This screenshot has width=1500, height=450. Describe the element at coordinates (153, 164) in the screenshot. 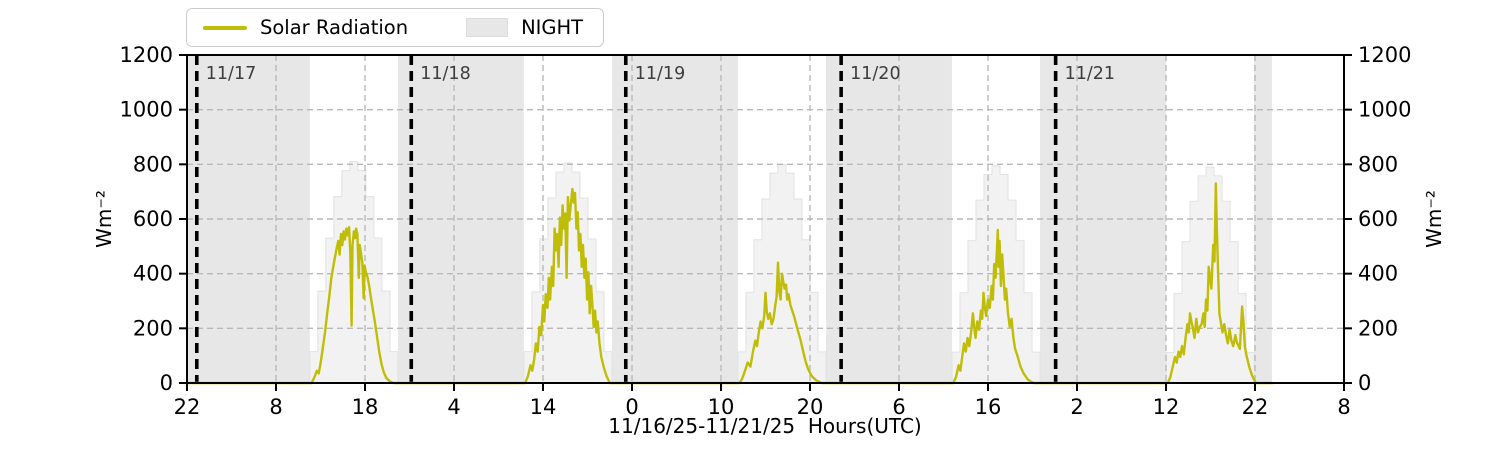

I see `y-tick-label-left: 800` at that location.